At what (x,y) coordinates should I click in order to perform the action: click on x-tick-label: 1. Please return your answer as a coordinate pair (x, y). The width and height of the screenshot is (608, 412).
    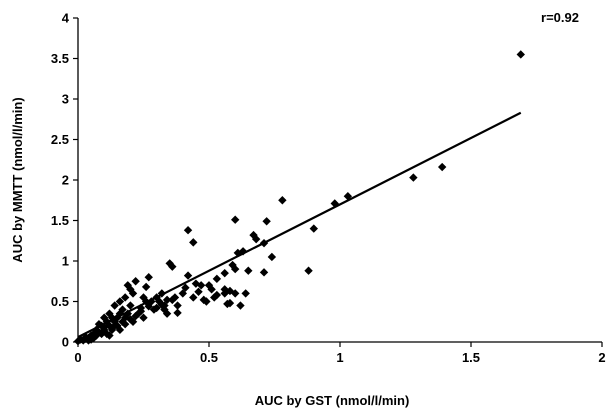
    Looking at the image, I should click on (339, 357).